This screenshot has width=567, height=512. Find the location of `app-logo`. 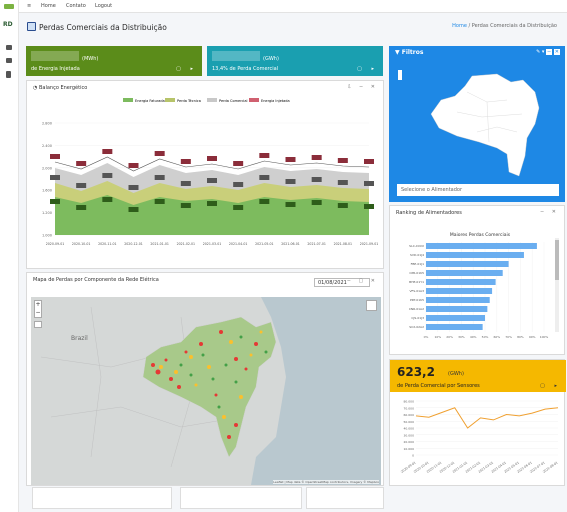

app-logo is located at coordinates (9, 6).